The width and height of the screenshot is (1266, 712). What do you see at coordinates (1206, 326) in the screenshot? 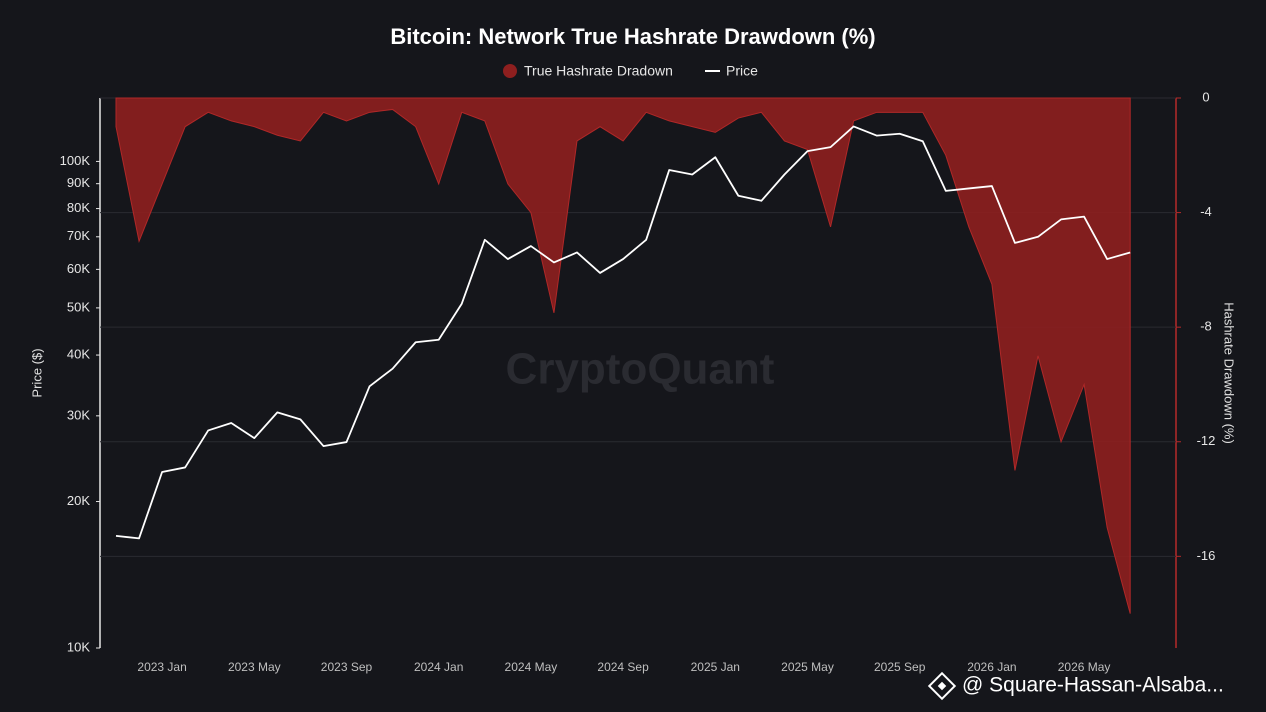
I see `y2-tick-label: -8` at bounding box center [1206, 326].